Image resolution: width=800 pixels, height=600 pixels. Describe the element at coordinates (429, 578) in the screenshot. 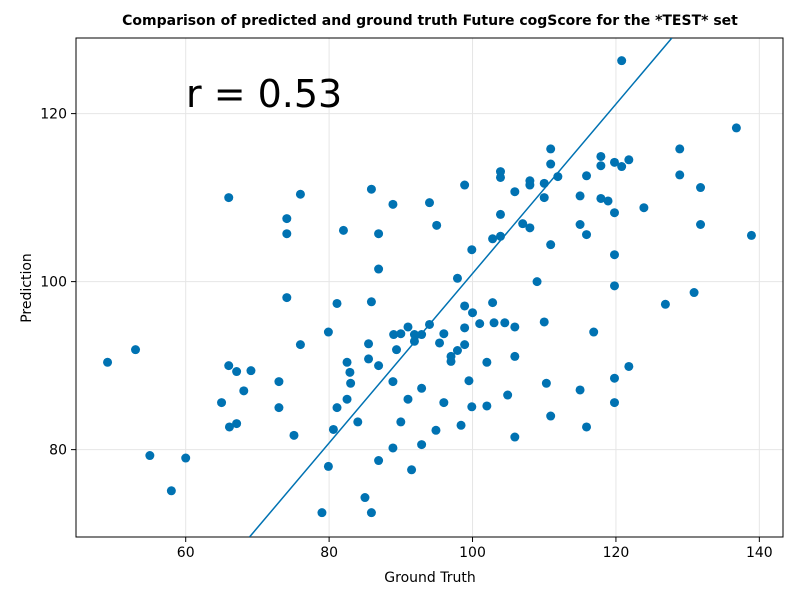

I see `x-axis-label: Ground Truth` at that location.